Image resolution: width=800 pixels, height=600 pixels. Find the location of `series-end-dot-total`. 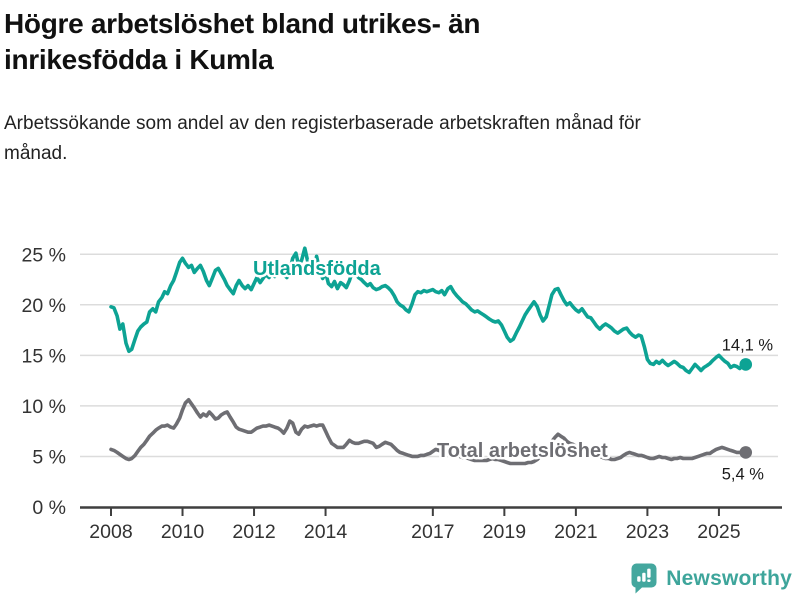

series-end-dot-total is located at coordinates (746, 452).